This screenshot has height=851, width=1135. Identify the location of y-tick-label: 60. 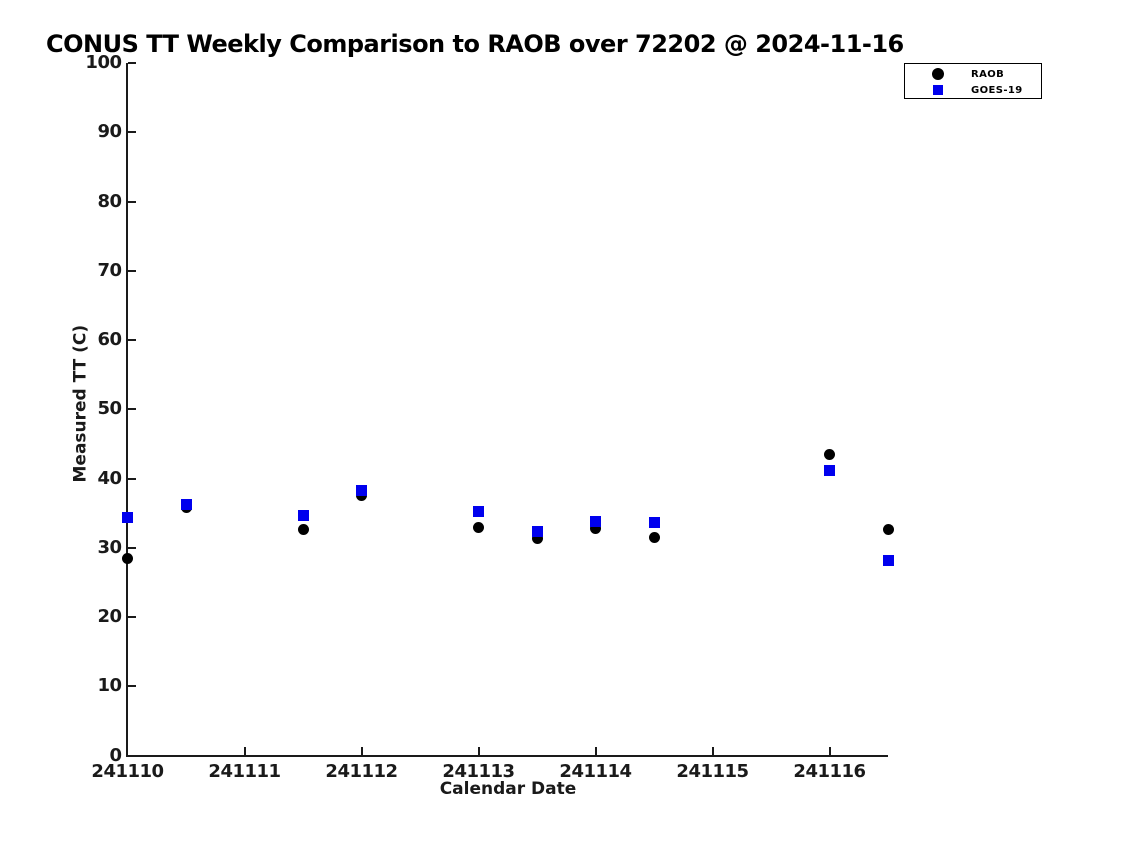
(109, 339).